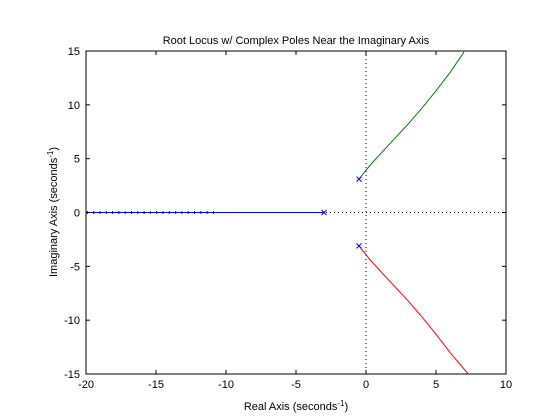 This screenshot has height=420, width=560. I want to click on y-axis-label-main: Imaginary Axis (seconds, so click(54, 217).